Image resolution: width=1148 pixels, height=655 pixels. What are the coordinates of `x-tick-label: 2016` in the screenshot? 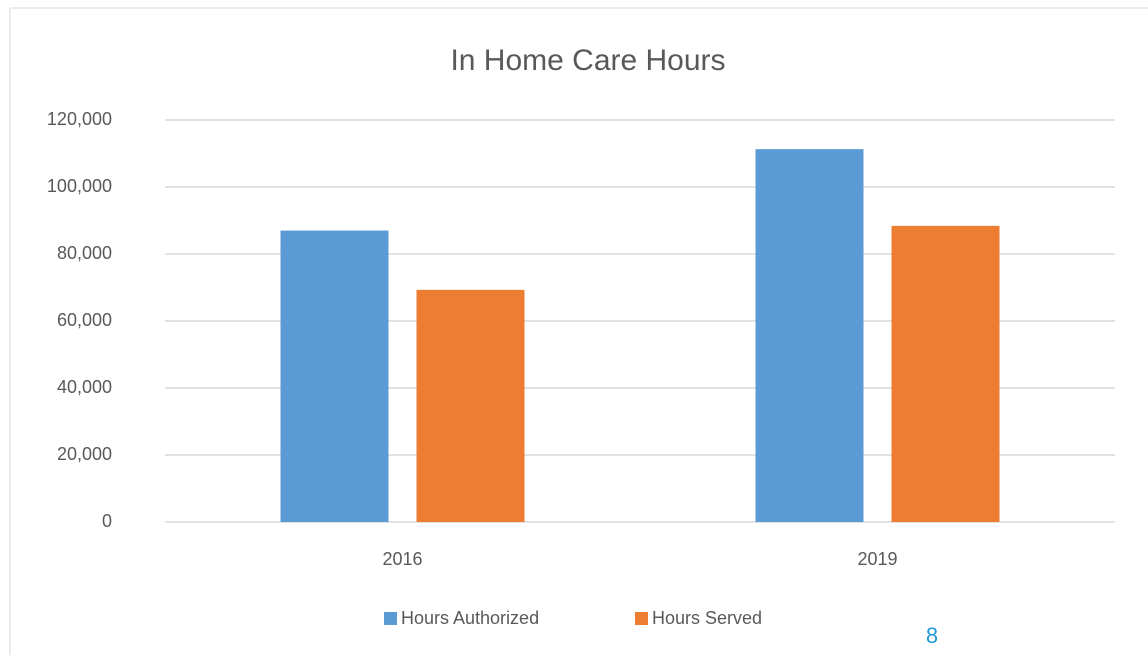 It's located at (402, 559).